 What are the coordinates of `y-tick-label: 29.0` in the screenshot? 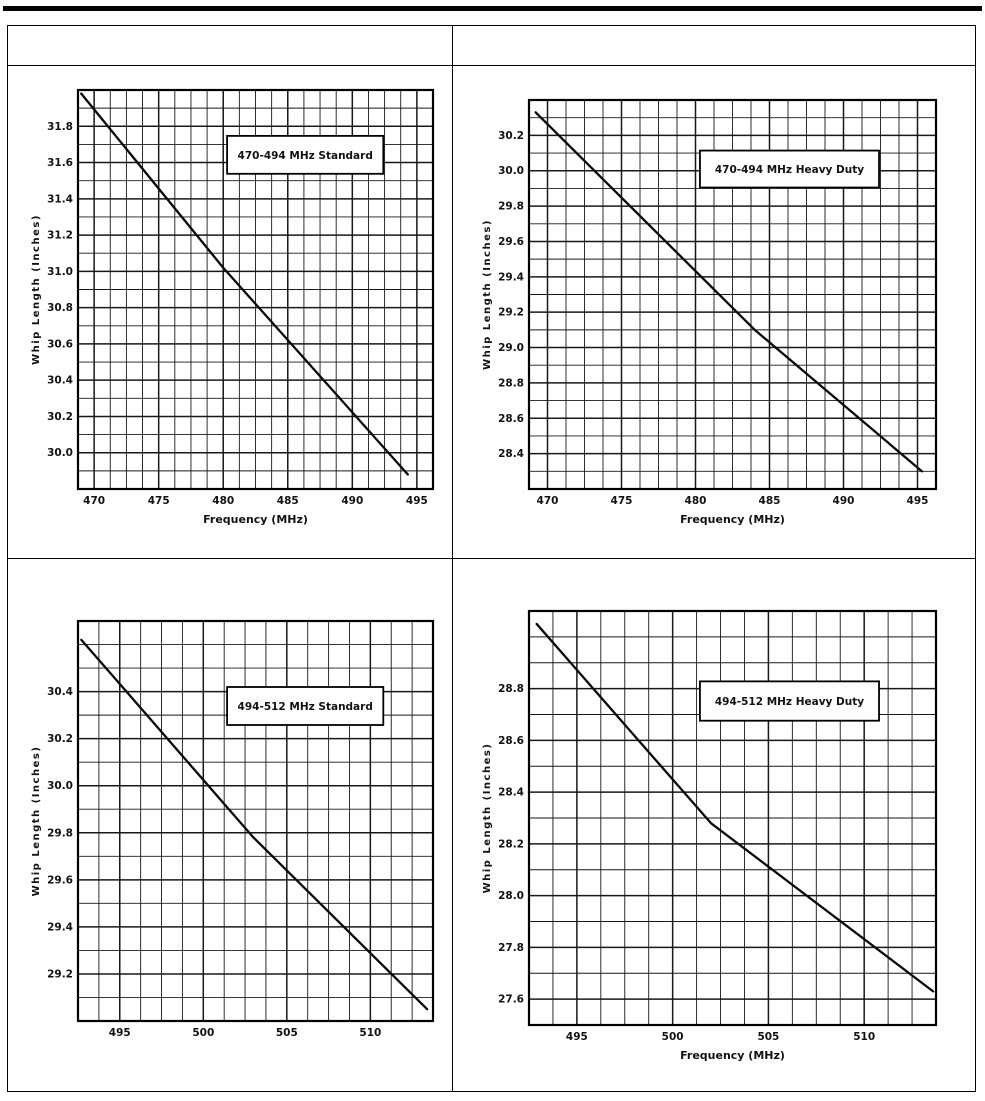 It's located at (511, 348).